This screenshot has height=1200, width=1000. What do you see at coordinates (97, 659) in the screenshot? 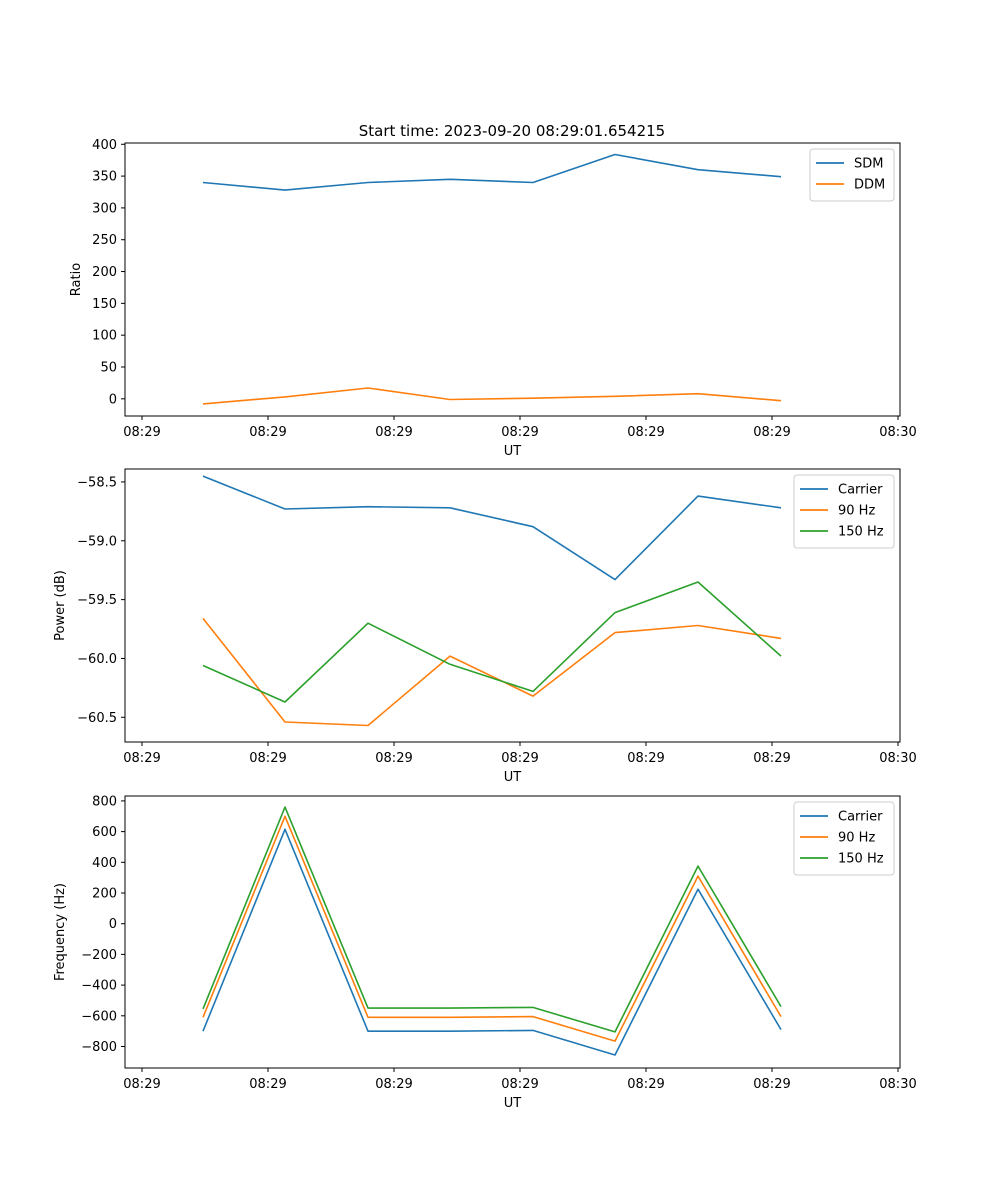
I see `y-tick-label: −60.0` at bounding box center [97, 659].